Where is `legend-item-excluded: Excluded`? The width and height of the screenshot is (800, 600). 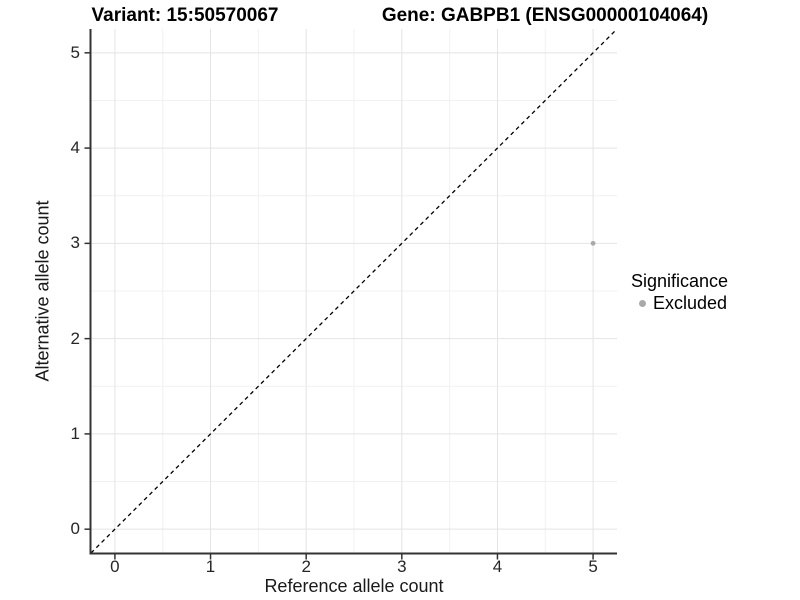 legend-item-excluded: Excluded is located at coordinates (679, 303).